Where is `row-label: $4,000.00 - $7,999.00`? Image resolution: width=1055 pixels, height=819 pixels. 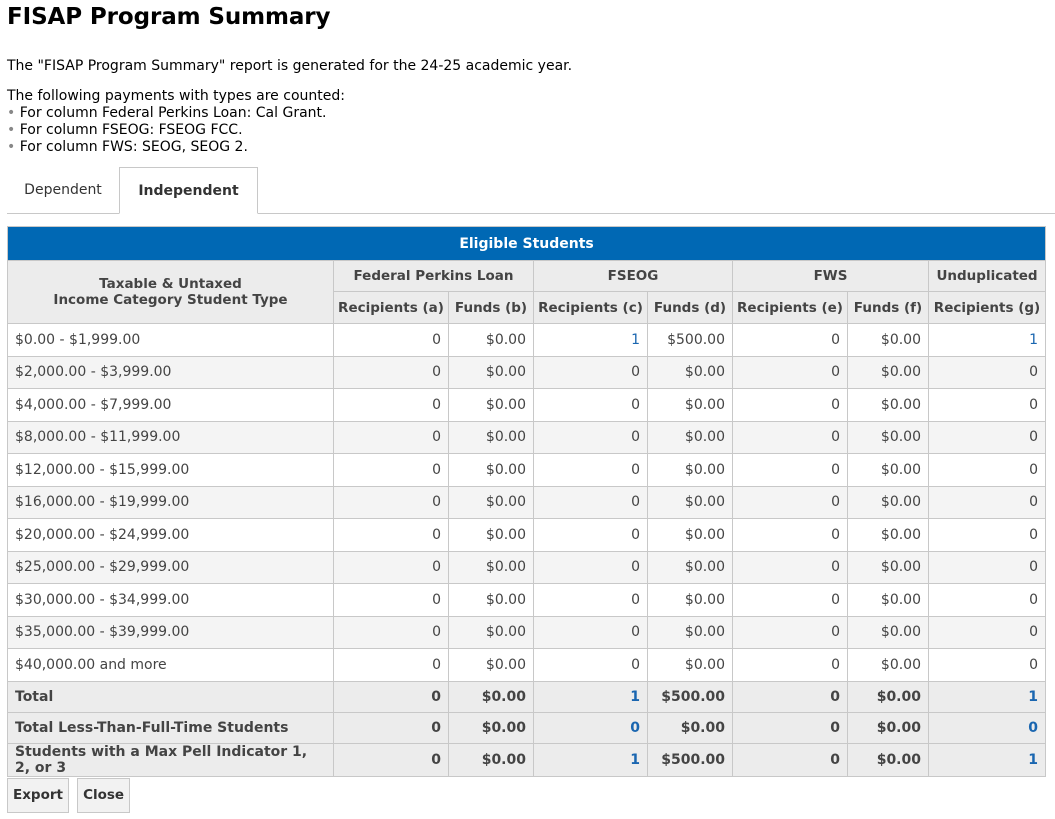 row-label: $4,000.00 - $7,999.00 is located at coordinates (170, 405).